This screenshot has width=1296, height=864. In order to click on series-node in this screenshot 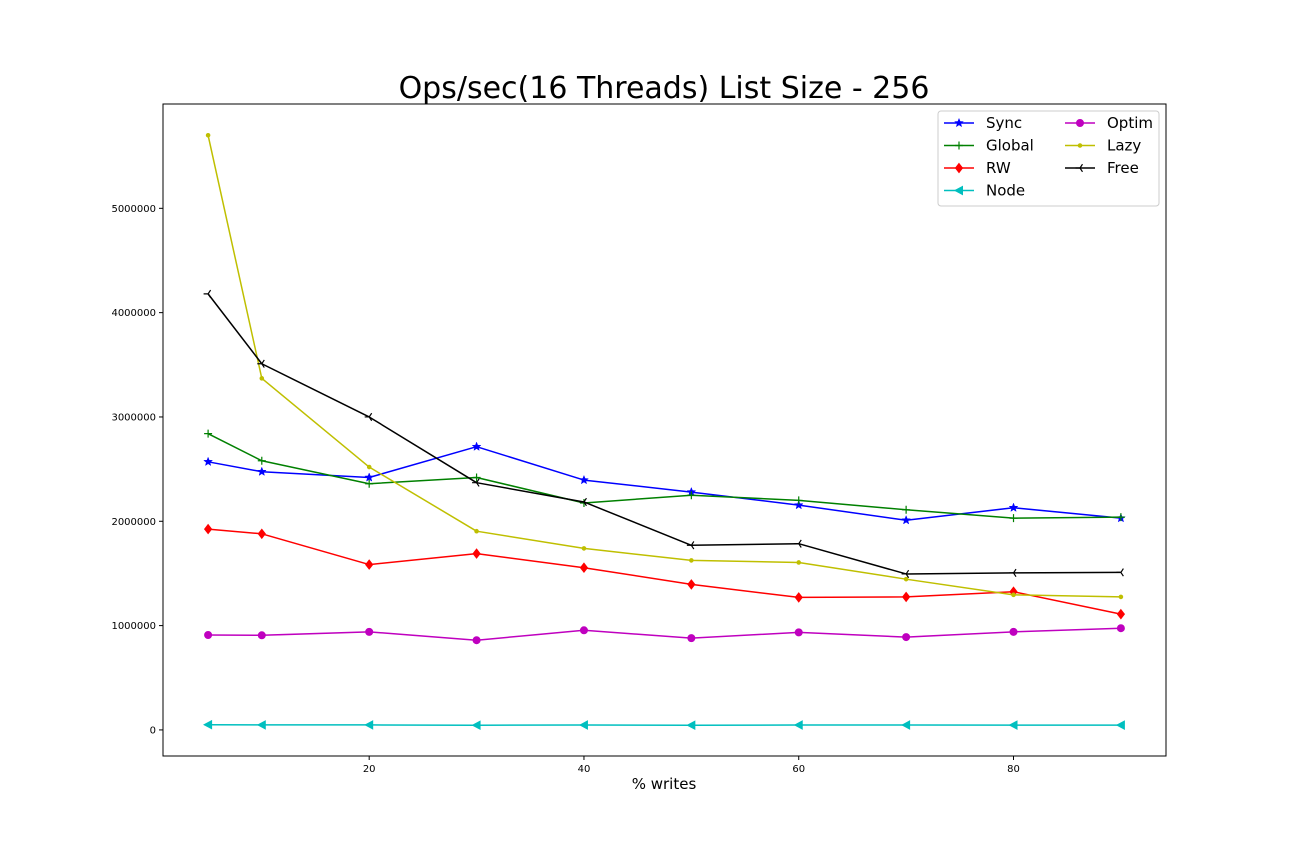, I will do `click(664, 725)`.